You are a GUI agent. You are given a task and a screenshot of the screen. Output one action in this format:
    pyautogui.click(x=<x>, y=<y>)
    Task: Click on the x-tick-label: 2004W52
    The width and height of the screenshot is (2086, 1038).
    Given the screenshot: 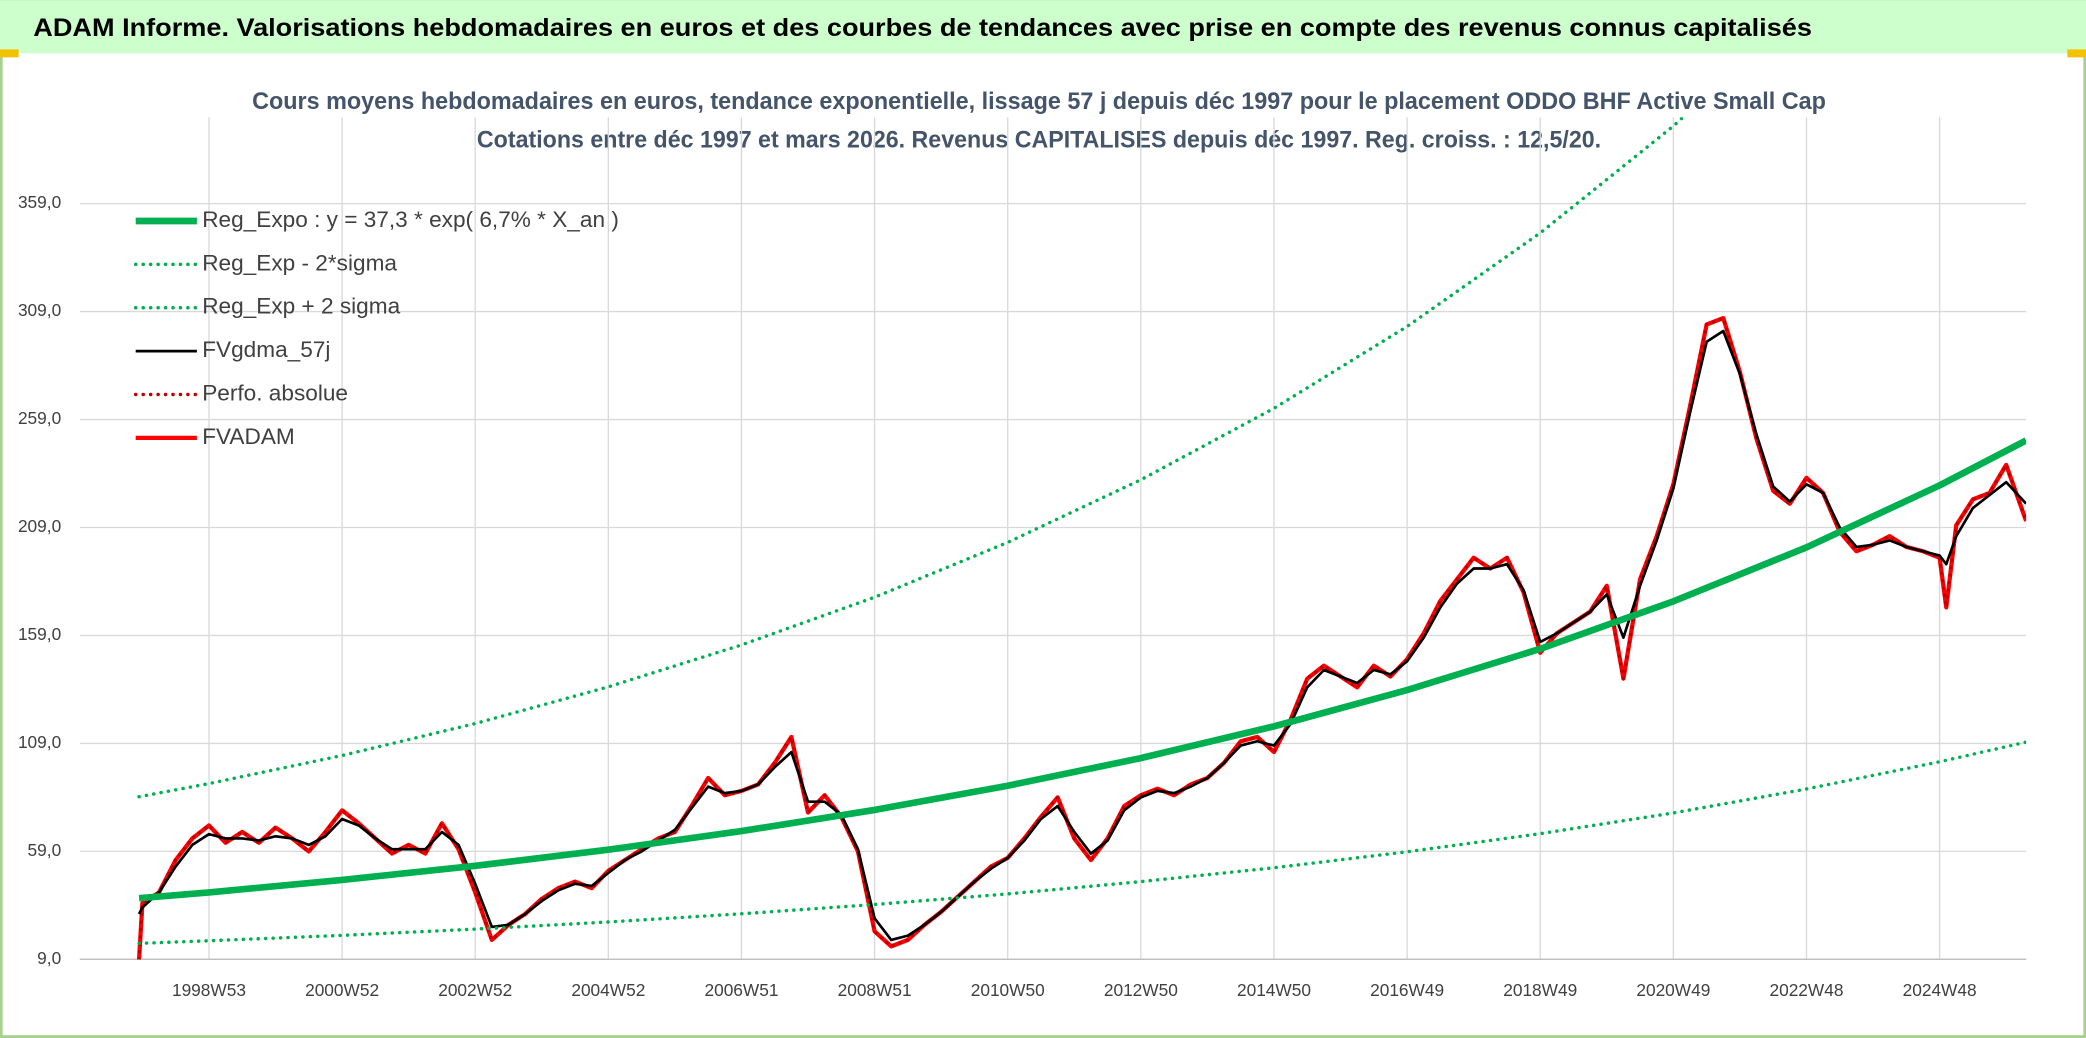 What is the action you would take?
    pyautogui.click(x=608, y=990)
    